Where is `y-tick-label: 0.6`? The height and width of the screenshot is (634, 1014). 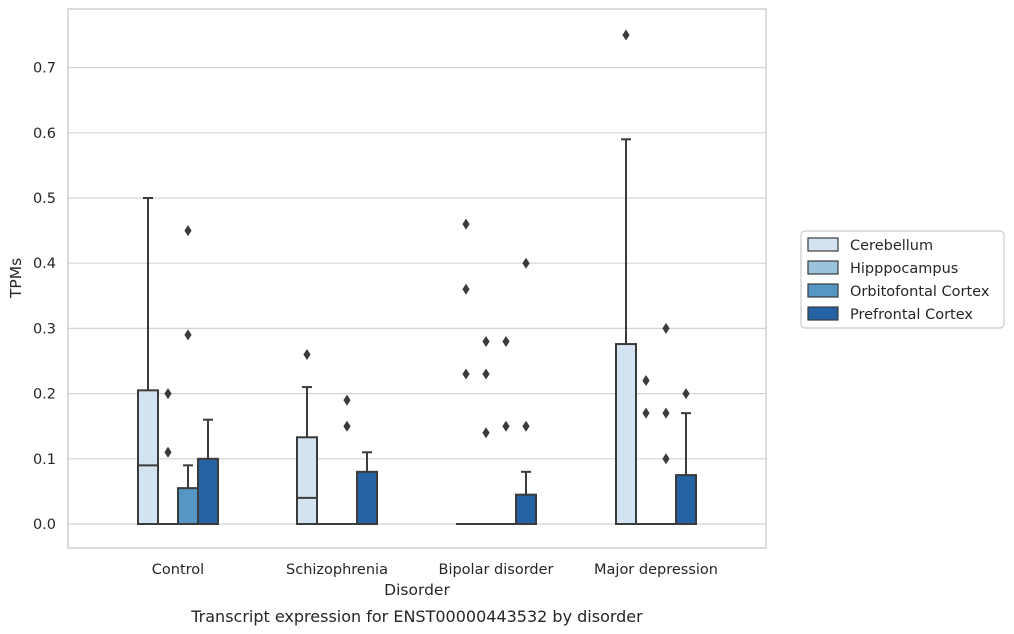 y-tick-label: 0.6 is located at coordinates (44, 134).